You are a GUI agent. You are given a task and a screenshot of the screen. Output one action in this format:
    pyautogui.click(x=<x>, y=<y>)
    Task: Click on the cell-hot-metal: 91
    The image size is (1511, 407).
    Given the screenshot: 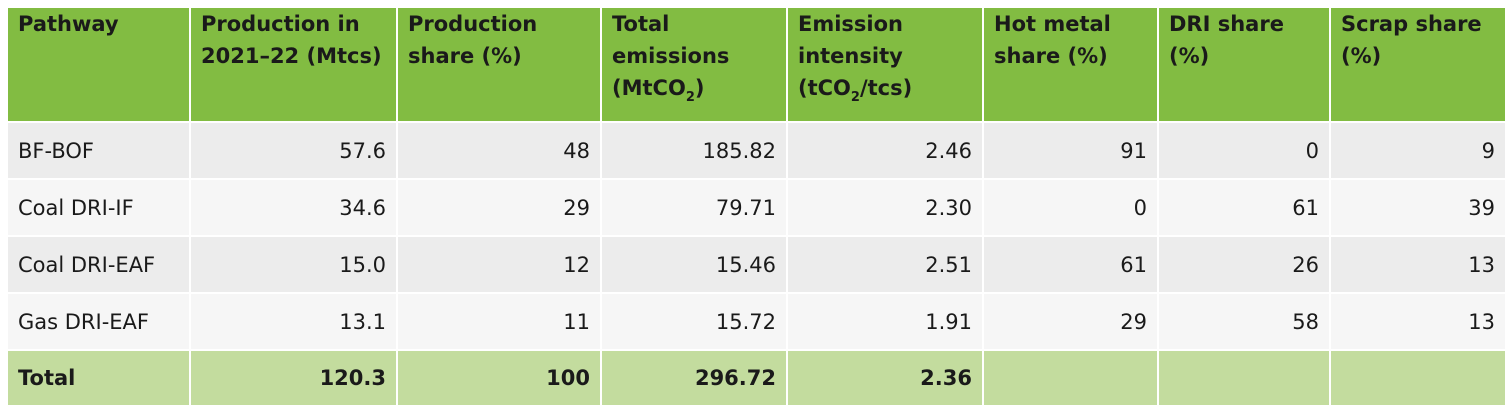 What is the action you would take?
    pyautogui.click(x=1071, y=151)
    